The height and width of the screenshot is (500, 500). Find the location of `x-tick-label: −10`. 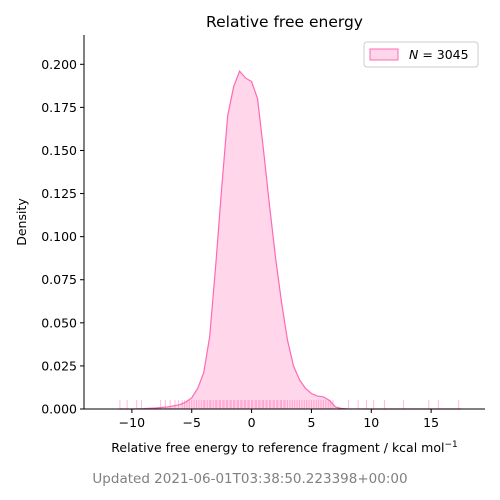

x-tick-label: −10 is located at coordinates (132, 422).